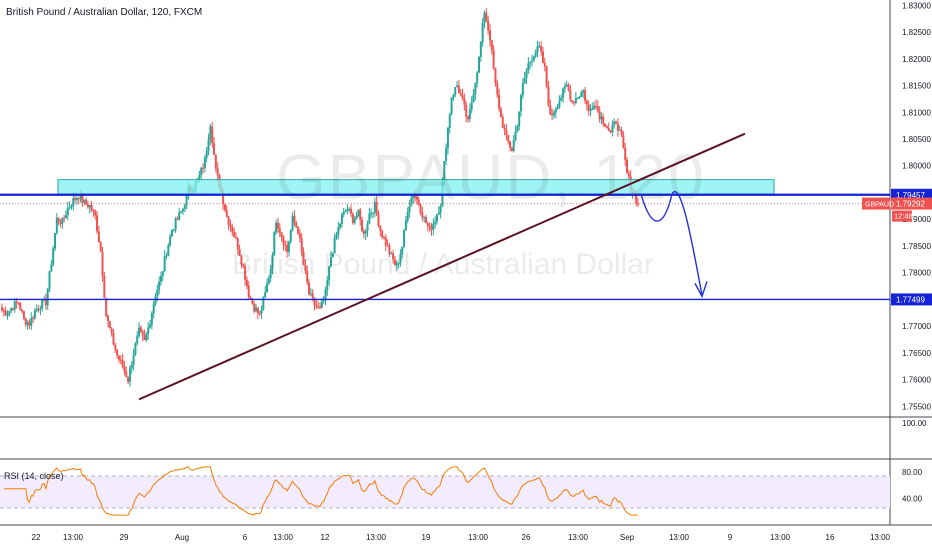  Describe the element at coordinates (916, 380) in the screenshot. I see `price-tick-label: 1.76000` at that location.